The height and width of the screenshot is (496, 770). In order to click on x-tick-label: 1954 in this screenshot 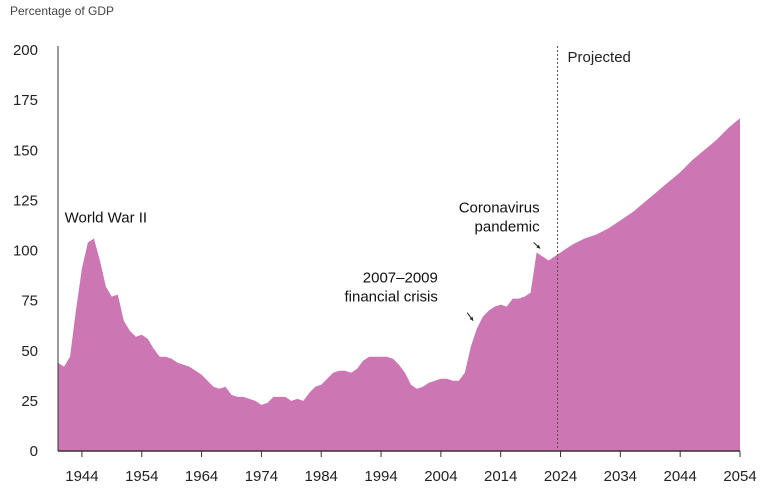, I will do `click(141, 476)`.